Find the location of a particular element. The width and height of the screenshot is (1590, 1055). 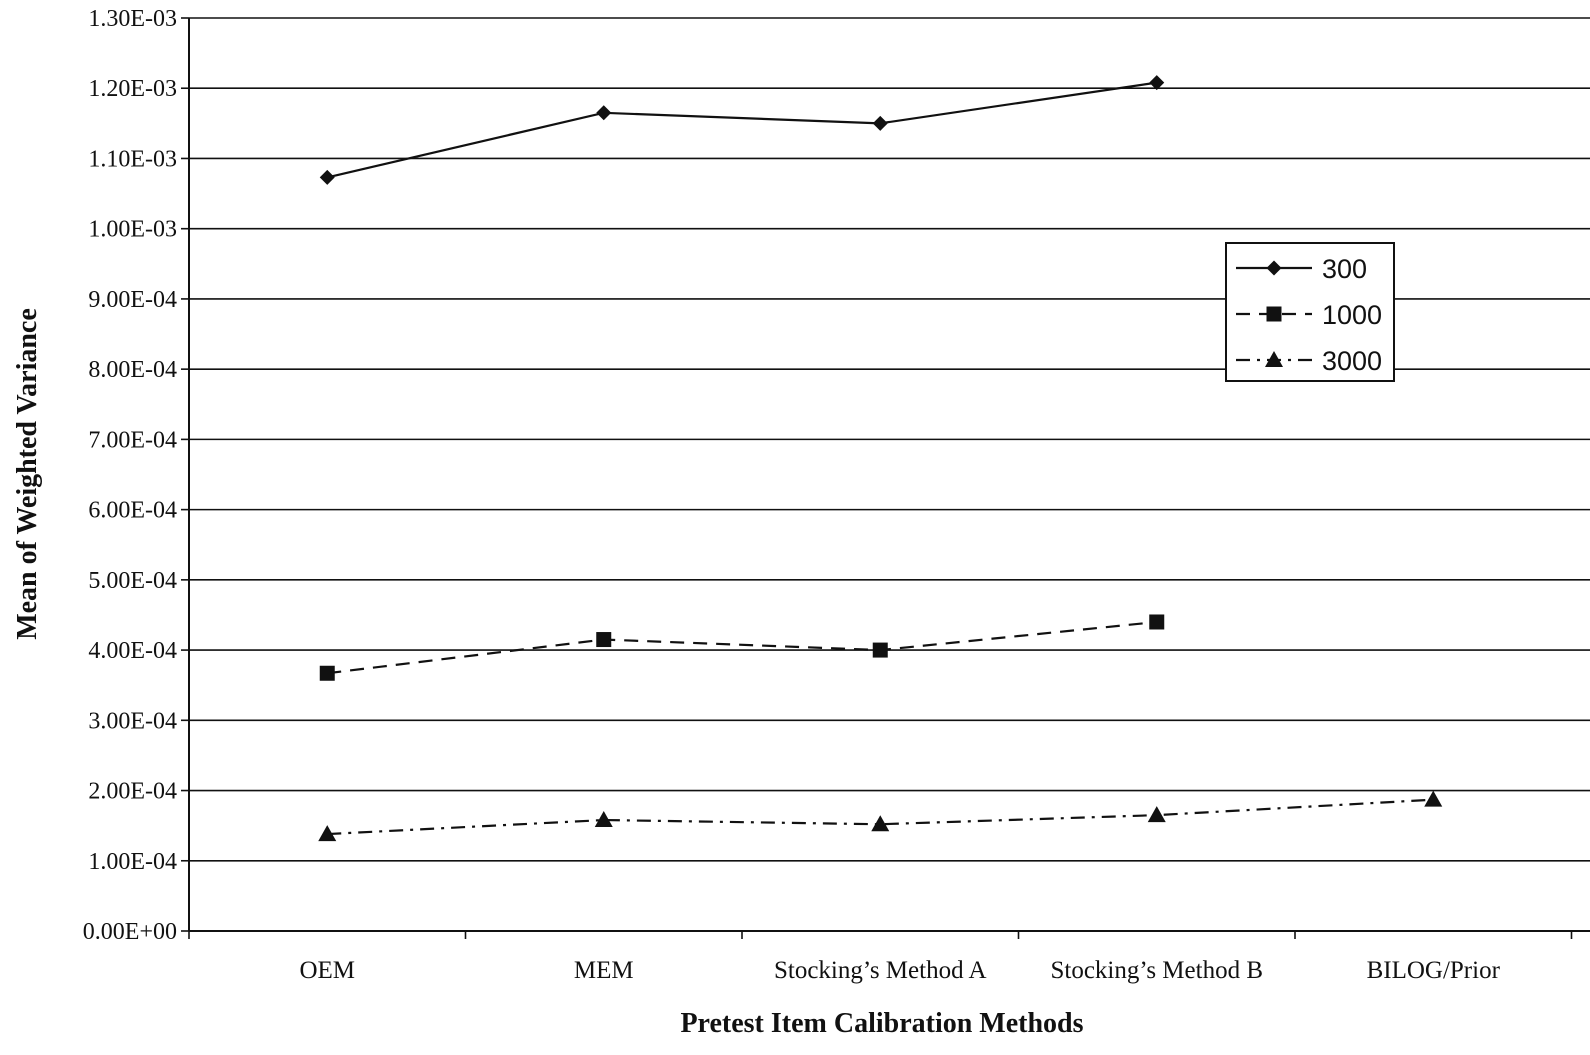

y-tick-label: 7.00E-04 is located at coordinates (132, 440).